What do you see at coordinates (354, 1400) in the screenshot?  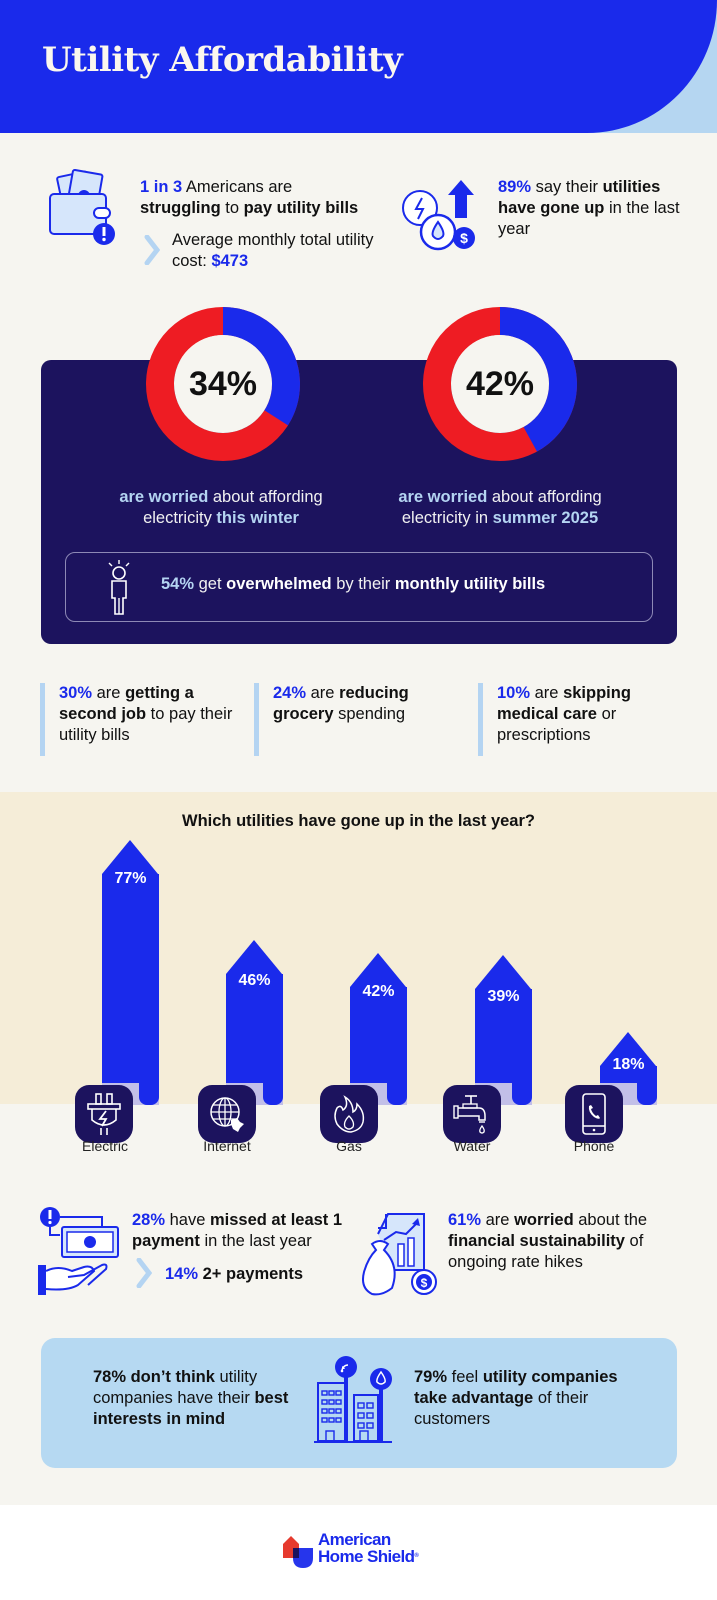 I see `utility-buildings-icon` at bounding box center [354, 1400].